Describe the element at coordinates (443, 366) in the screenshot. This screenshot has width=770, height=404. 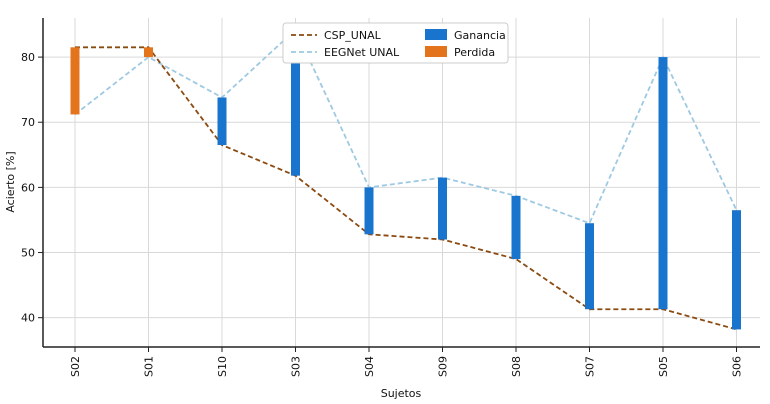
I see `x-tick-label: S09` at that location.